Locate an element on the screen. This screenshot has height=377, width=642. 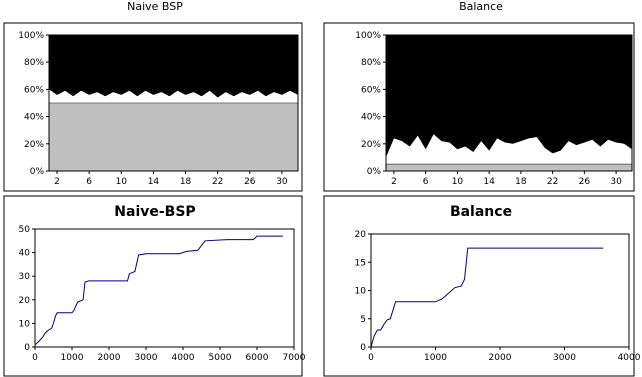
x-tick-label: 5000 is located at coordinates (220, 358).